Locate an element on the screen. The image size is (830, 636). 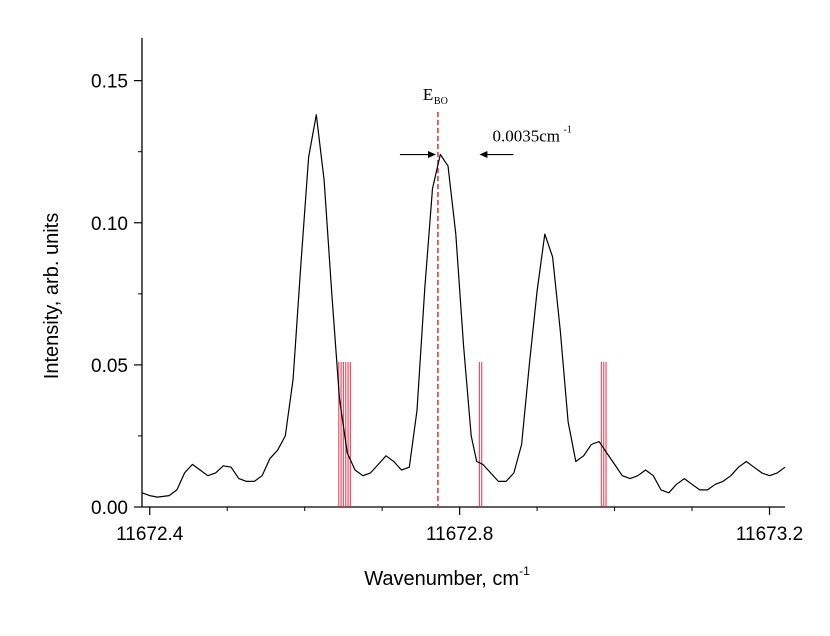
y-tick-label: 0.15 is located at coordinates (109, 82).